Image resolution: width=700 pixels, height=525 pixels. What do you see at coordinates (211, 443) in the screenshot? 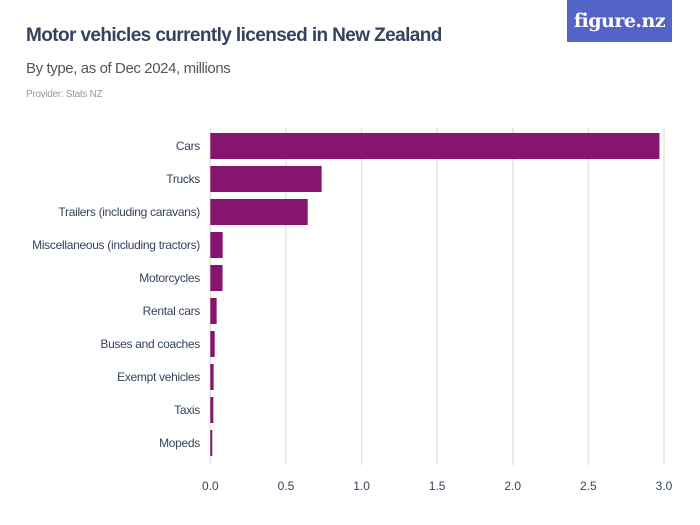
I see `bar-mopeds` at bounding box center [211, 443].